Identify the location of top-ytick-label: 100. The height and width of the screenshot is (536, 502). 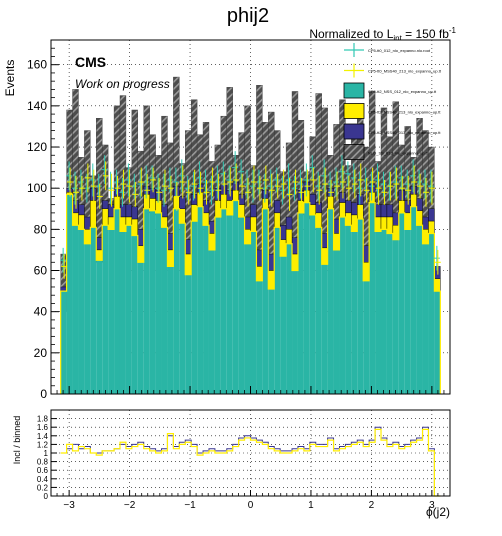
(37, 188).